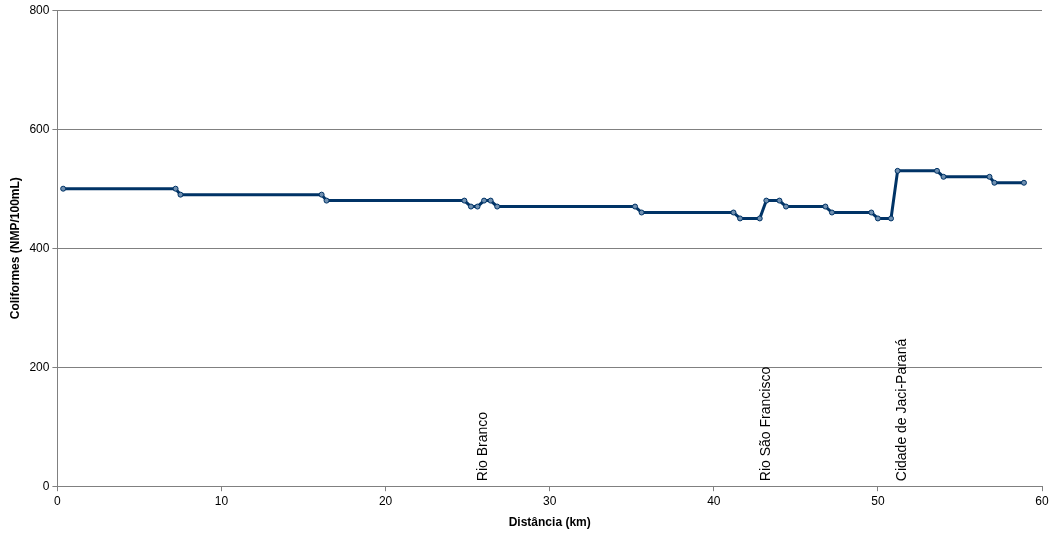 The height and width of the screenshot is (538, 1052). I want to click on x-tick-label: 20, so click(385, 500).